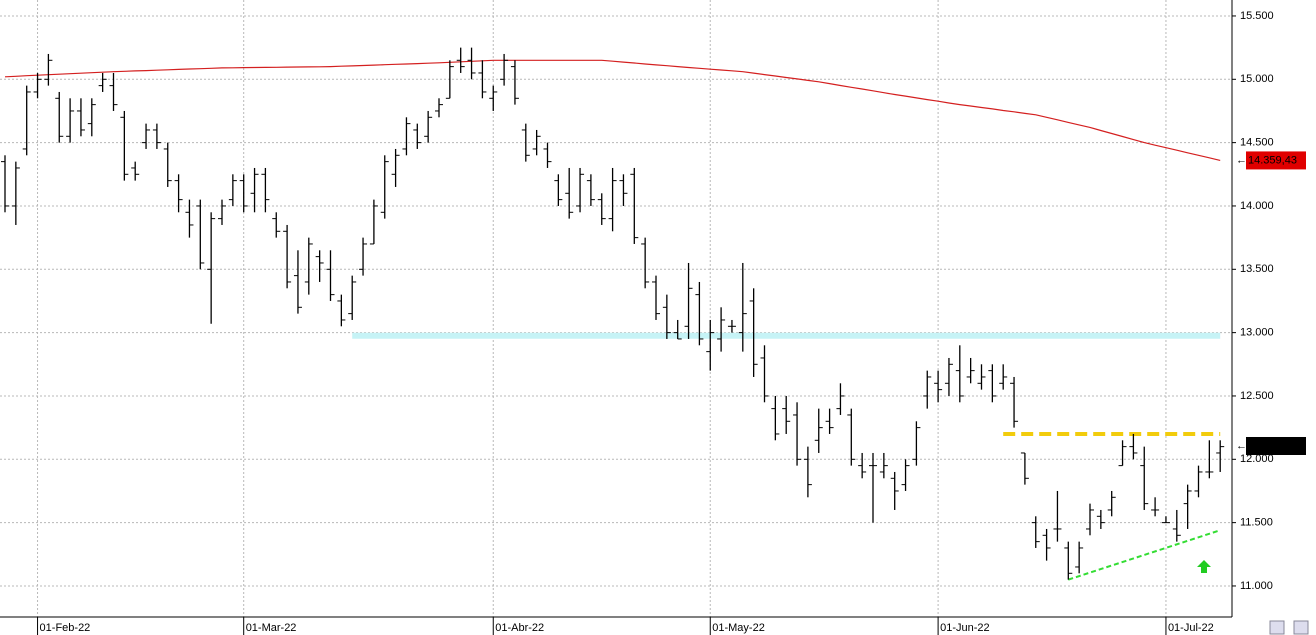 Image resolution: width=1316 pixels, height=635 pixels. What do you see at coordinates (1257, 16) in the screenshot?
I see `y-tick-label: 15.500` at bounding box center [1257, 16].